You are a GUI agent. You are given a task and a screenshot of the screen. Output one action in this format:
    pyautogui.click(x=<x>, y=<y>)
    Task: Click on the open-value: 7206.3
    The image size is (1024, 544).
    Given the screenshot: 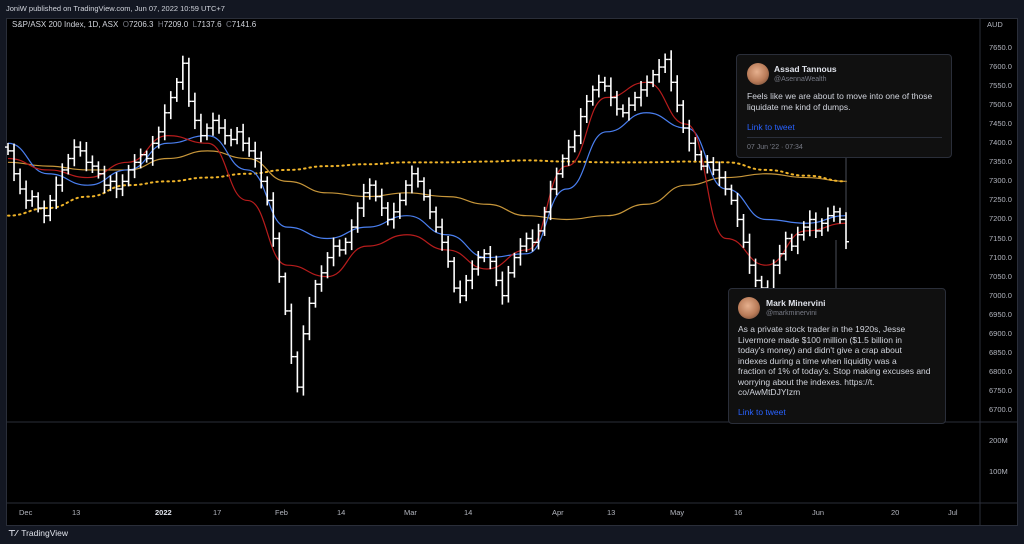 What is the action you would take?
    pyautogui.click(x=141, y=24)
    